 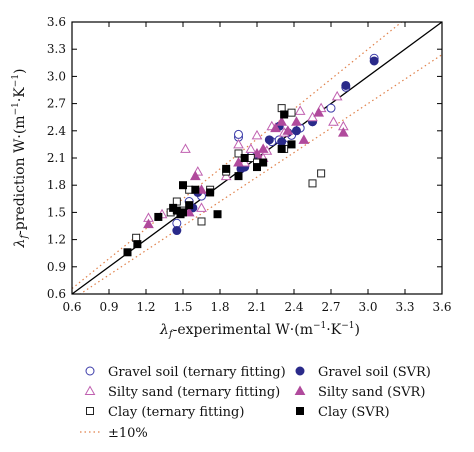 I want to click on y-tick-label: 0.6, so click(x=56, y=294).